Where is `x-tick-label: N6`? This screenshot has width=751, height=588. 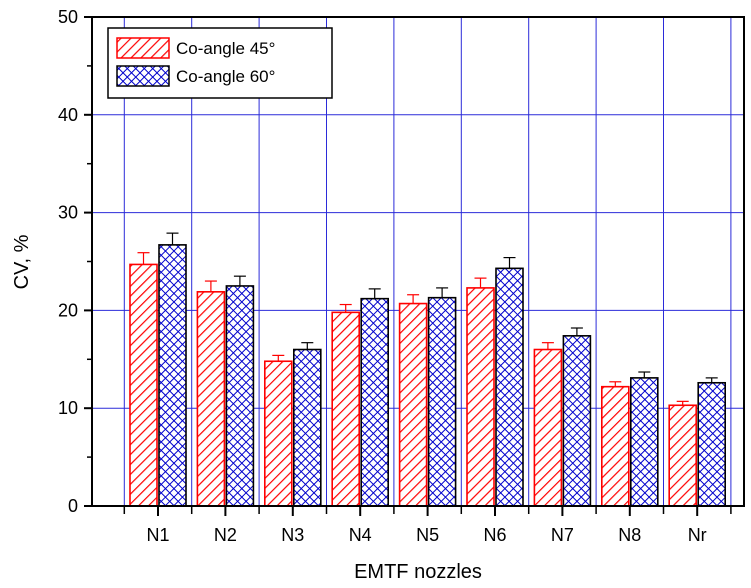 x-tick-label: N6 is located at coordinates (494, 535).